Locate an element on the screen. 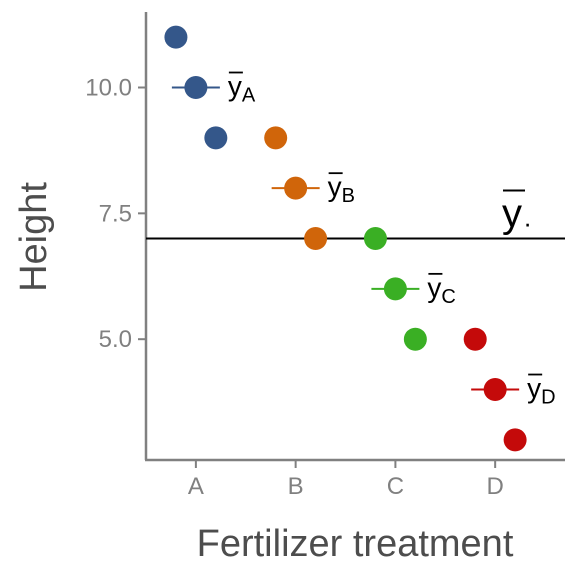  group-mean-label: yC is located at coordinates (441, 290).